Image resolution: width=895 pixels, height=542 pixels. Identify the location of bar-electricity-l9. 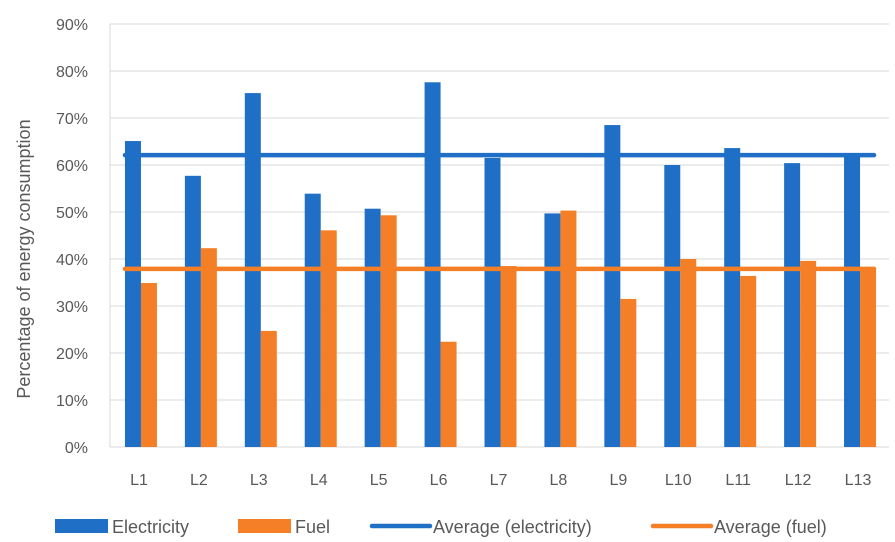
(612, 286).